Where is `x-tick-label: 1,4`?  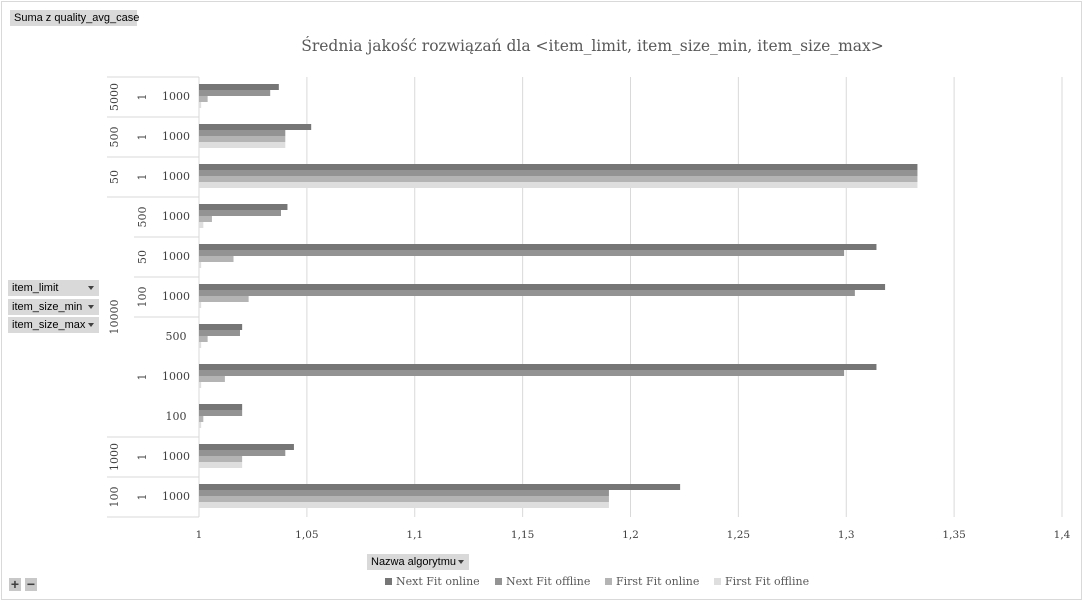
x-tick-label: 1,4 is located at coordinates (1062, 535).